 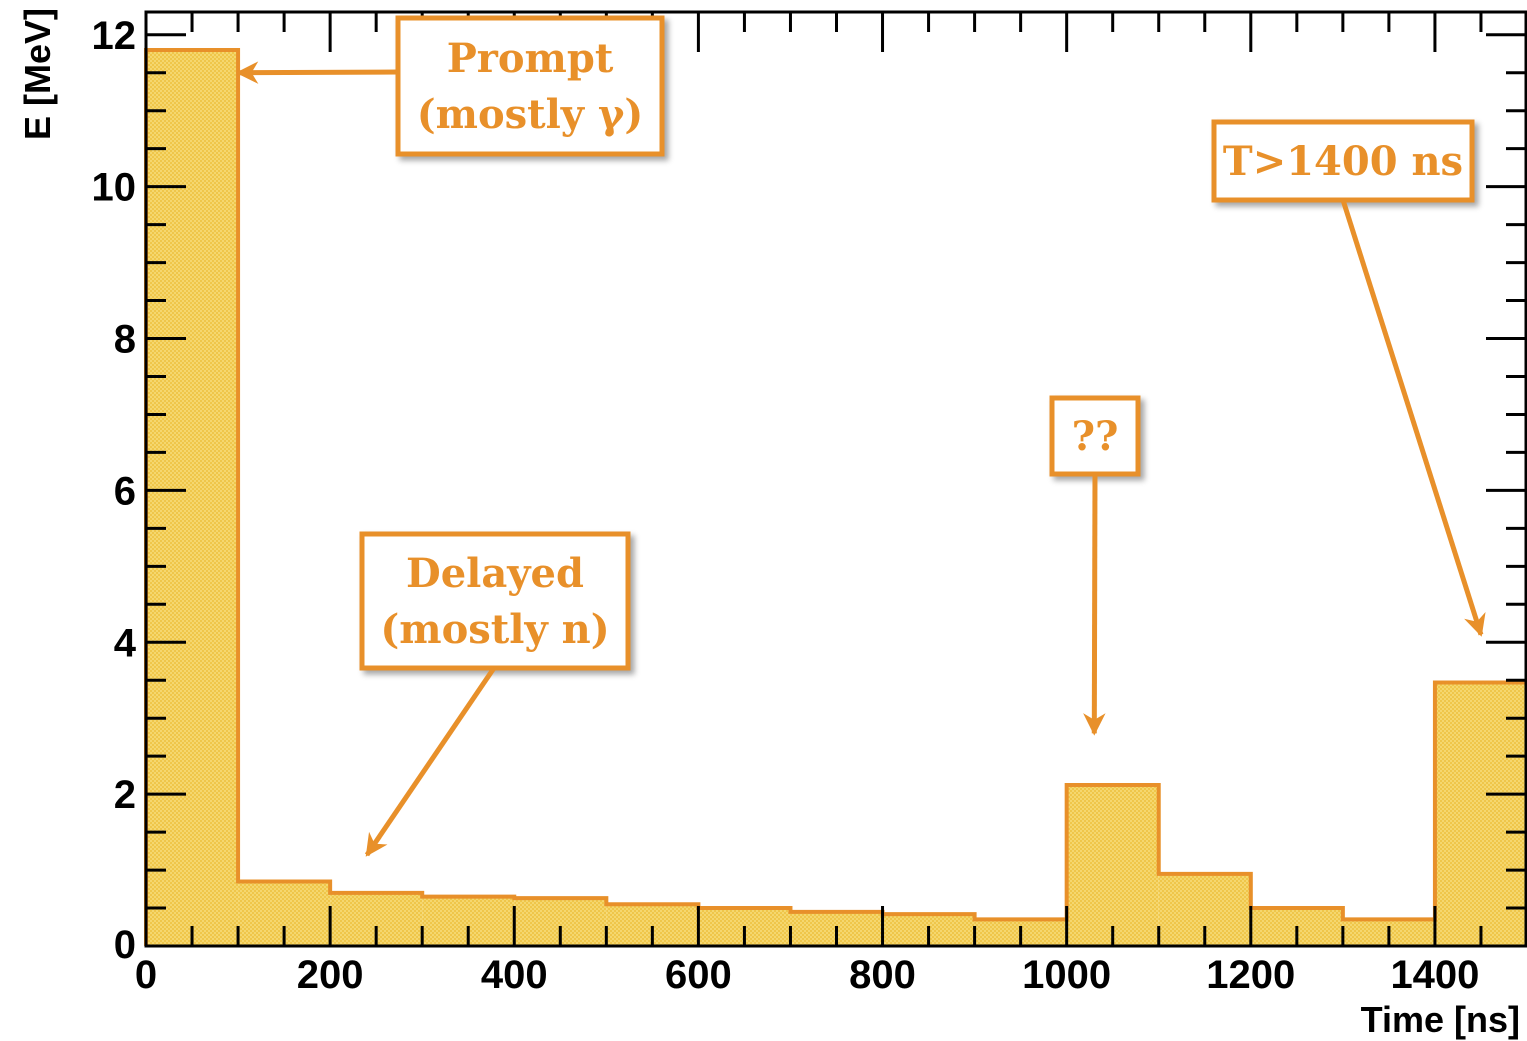 What do you see at coordinates (514, 975) in the screenshot?
I see `x-tick-label: 400` at bounding box center [514, 975].